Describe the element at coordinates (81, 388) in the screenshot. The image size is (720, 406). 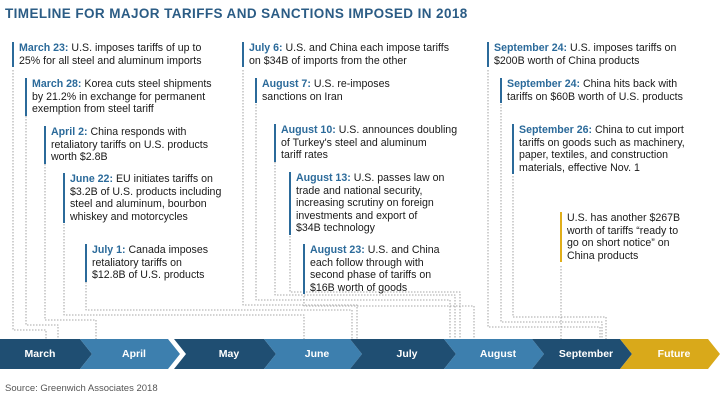
I see `source-note: Source: Greenwich Associates 2018` at that location.